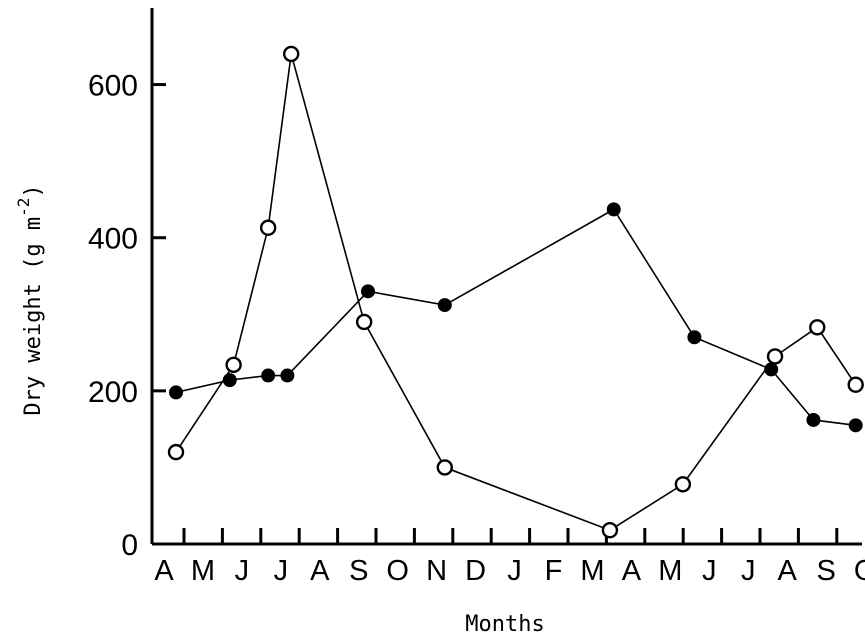  What do you see at coordinates (113, 86) in the screenshot?
I see `y-tick-label: 600` at bounding box center [113, 86].